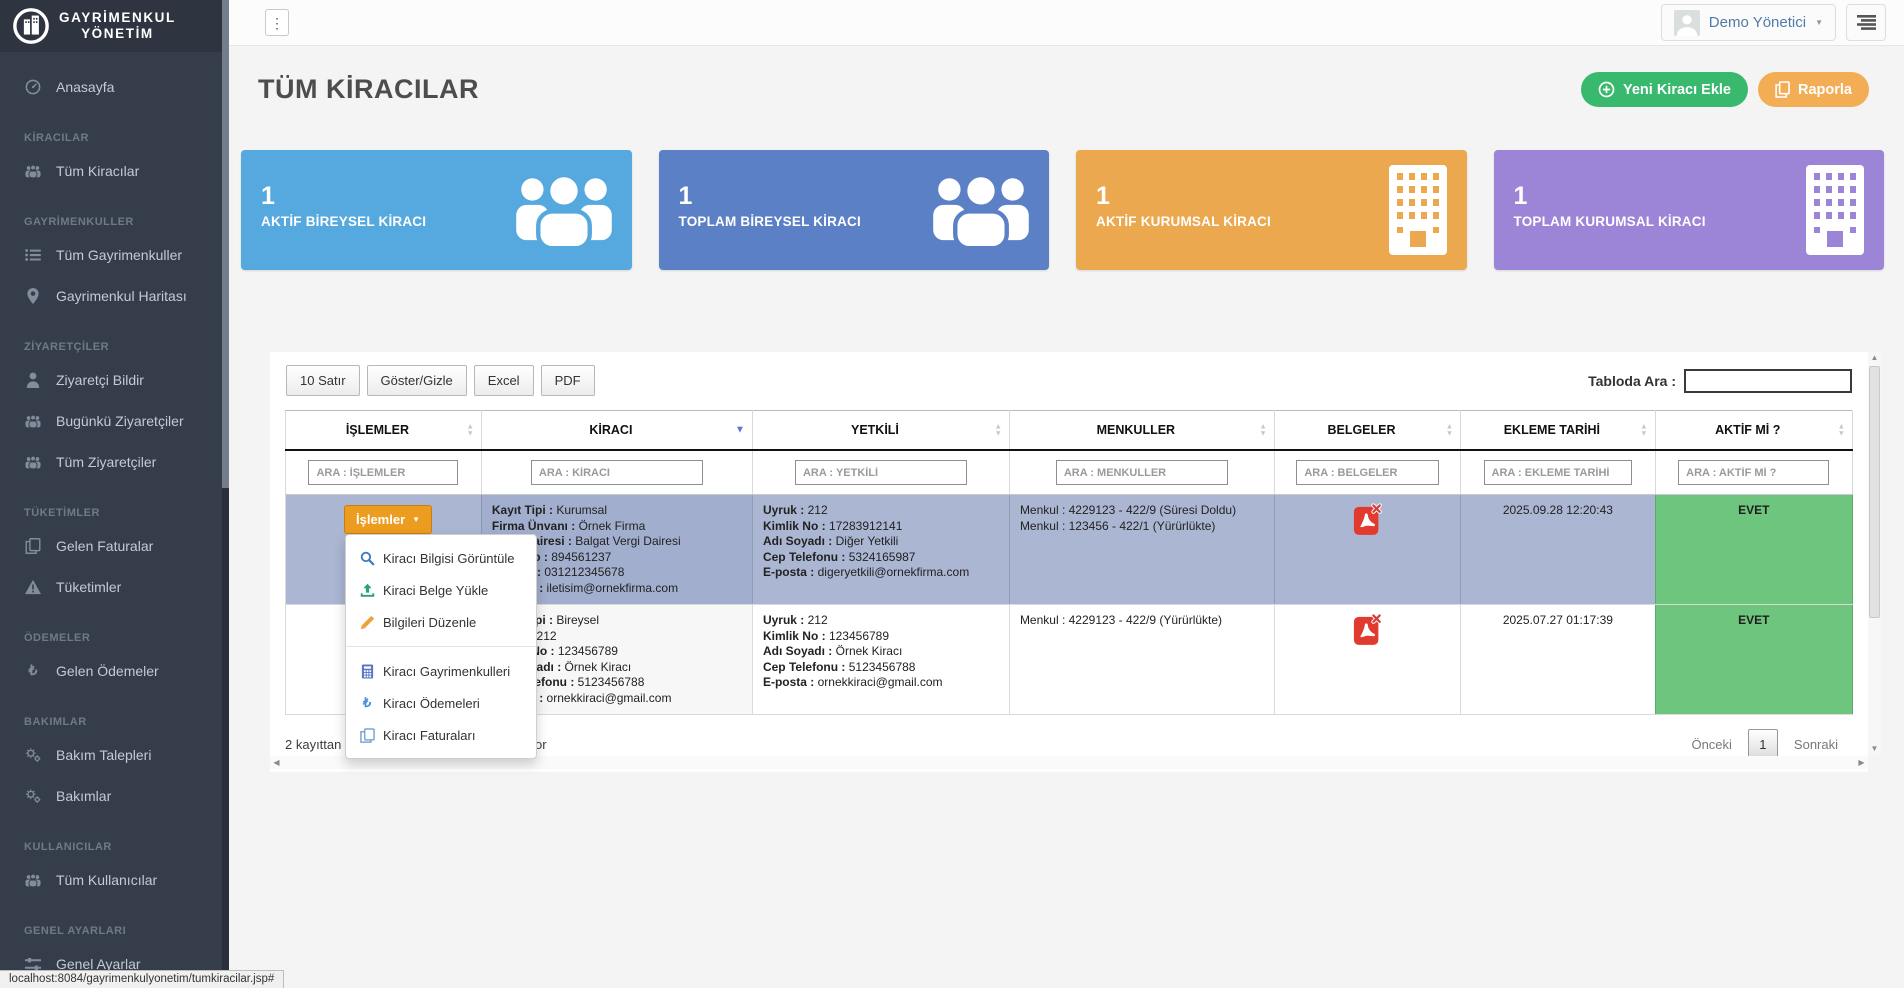  What do you see at coordinates (1861, 762) in the screenshot?
I see `scroll-right-arrow-icon: ▶` at bounding box center [1861, 762].